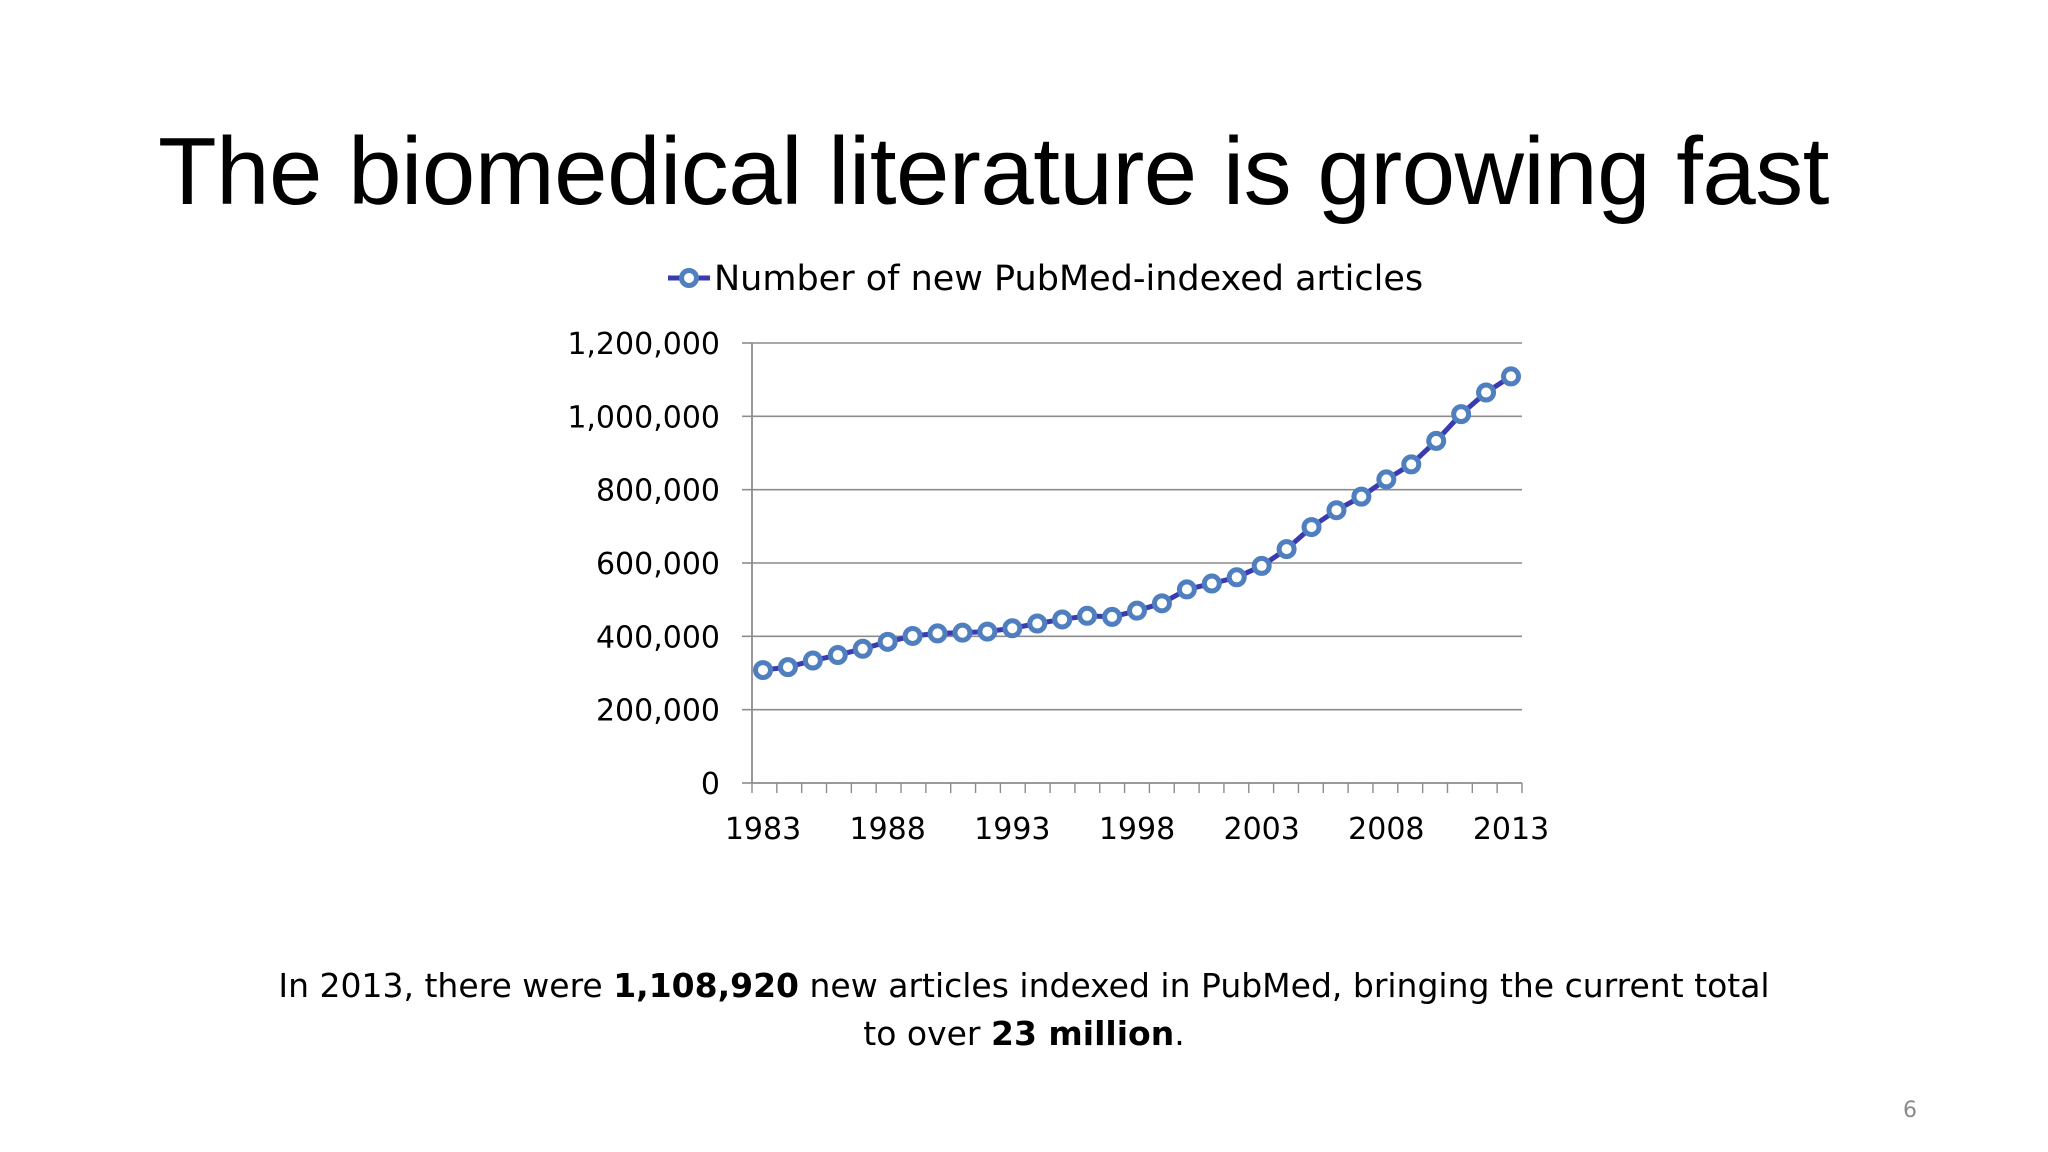  I want to click on caption-text: ., so click(1179, 1033).